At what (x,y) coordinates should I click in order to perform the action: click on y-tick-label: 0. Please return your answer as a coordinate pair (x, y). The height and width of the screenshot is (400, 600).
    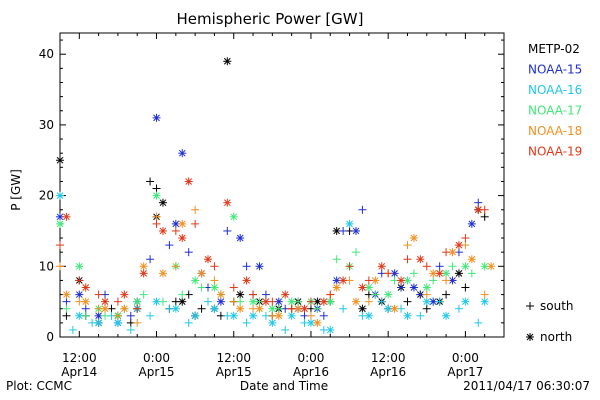
    Looking at the image, I should click on (50, 337).